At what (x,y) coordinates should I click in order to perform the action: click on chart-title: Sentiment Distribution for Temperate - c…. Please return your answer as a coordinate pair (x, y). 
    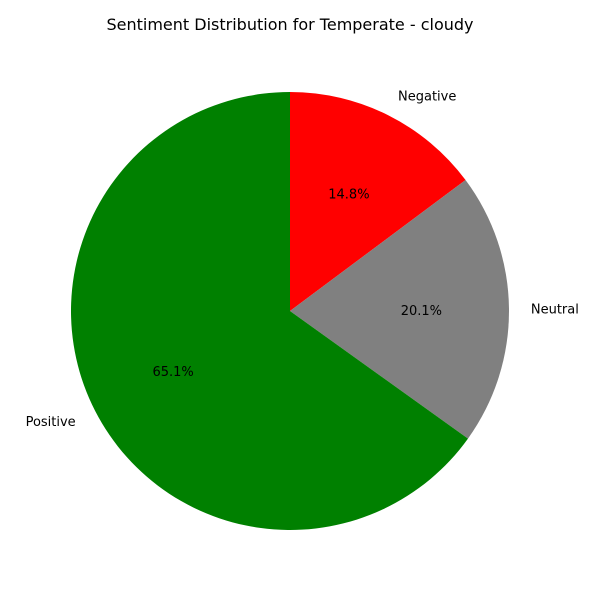
    Looking at the image, I should click on (289, 24).